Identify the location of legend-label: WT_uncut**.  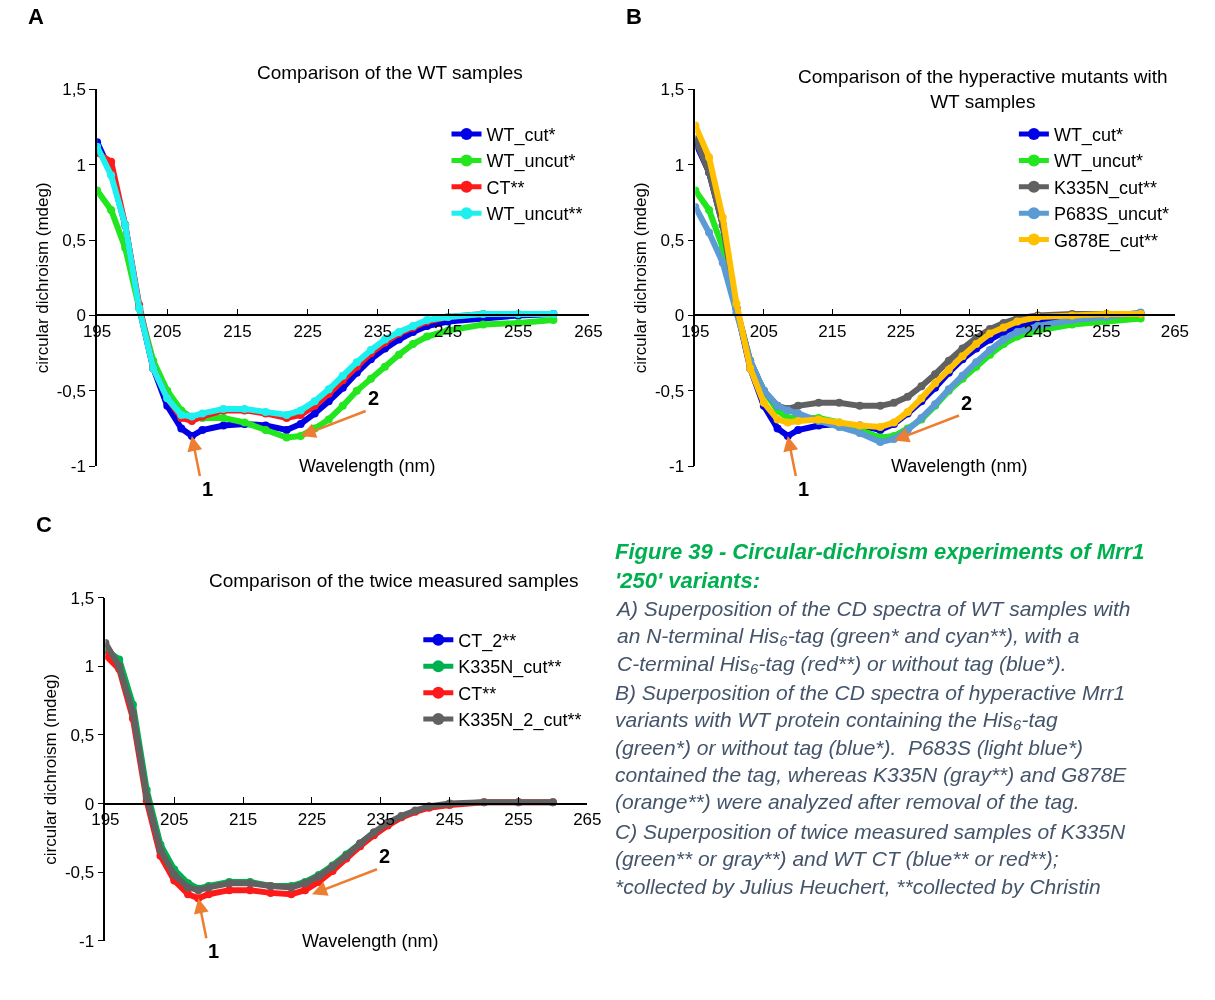
(534, 215).